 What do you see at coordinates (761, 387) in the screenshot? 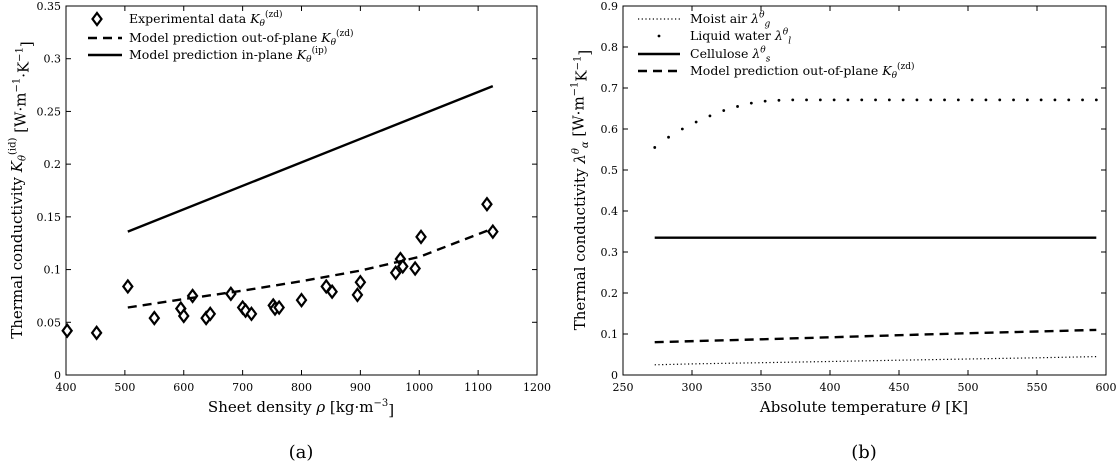
I see `x-tick-label: 350` at bounding box center [761, 387].